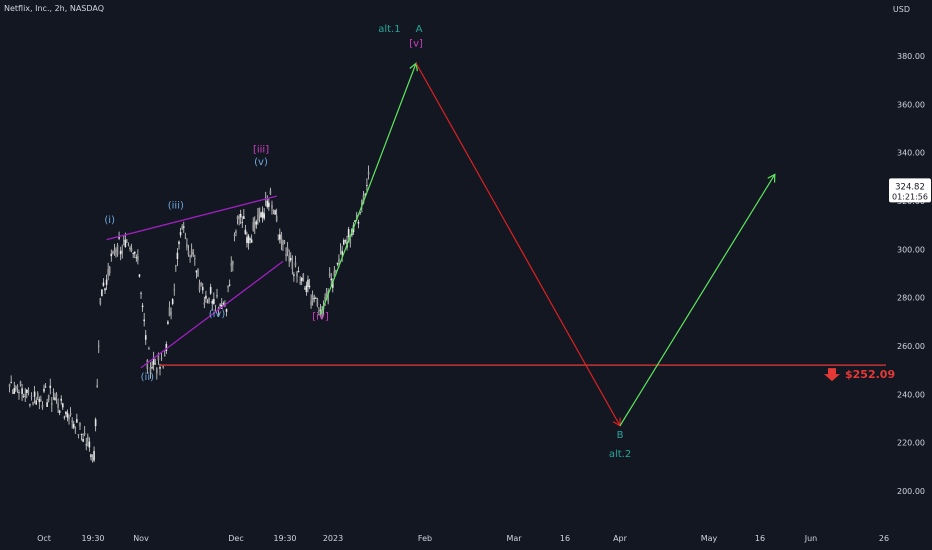 The image size is (932, 550). Describe the element at coordinates (141, 538) in the screenshot. I see `x-tick-label: Nov` at that location.